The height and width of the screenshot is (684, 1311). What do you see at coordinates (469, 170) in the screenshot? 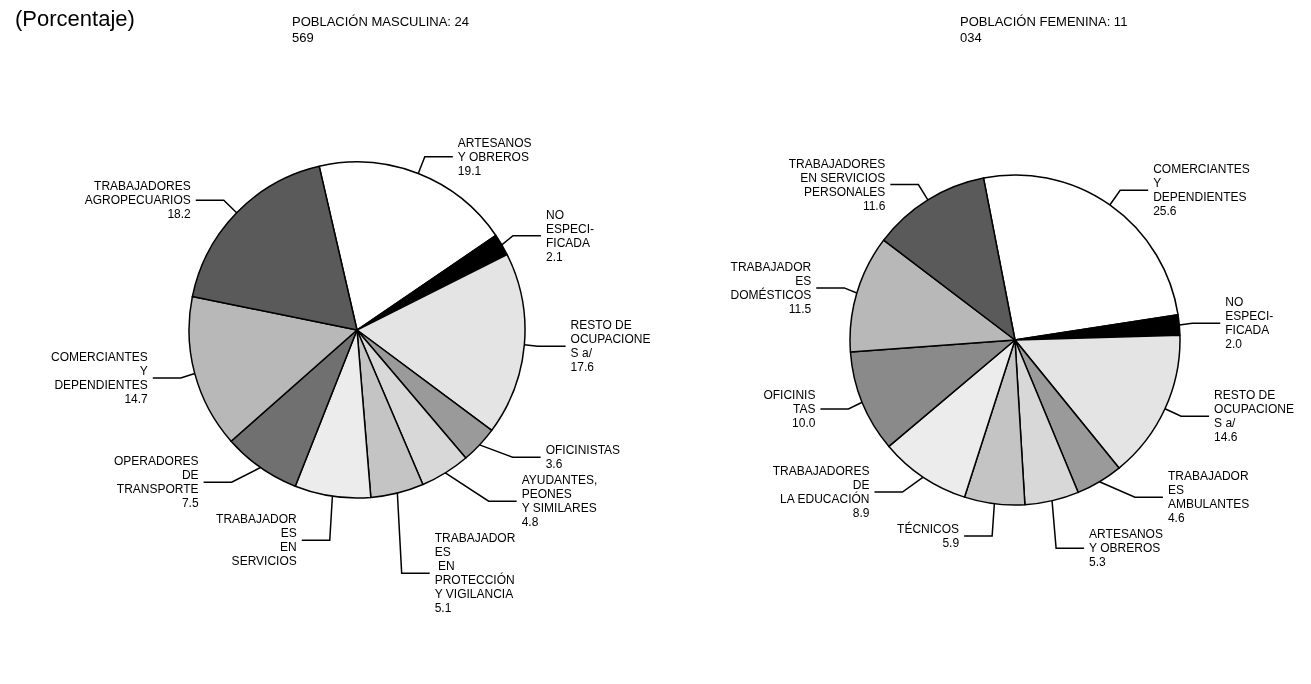
I see `data-label: 19.1` at bounding box center [469, 170].